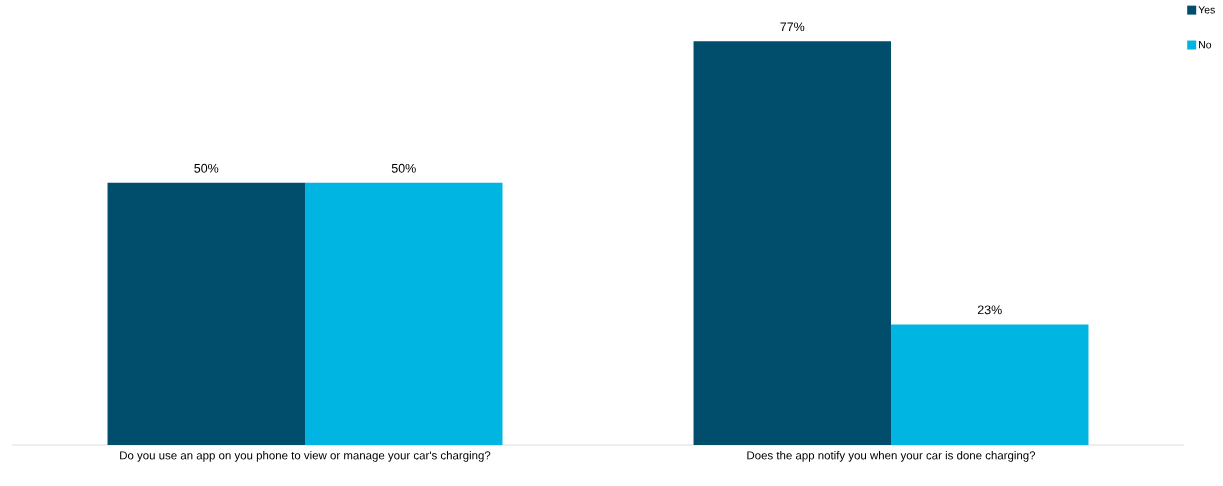  I want to click on x-tick-label: Does the app notify you when your car is done charging?, so click(891, 456).